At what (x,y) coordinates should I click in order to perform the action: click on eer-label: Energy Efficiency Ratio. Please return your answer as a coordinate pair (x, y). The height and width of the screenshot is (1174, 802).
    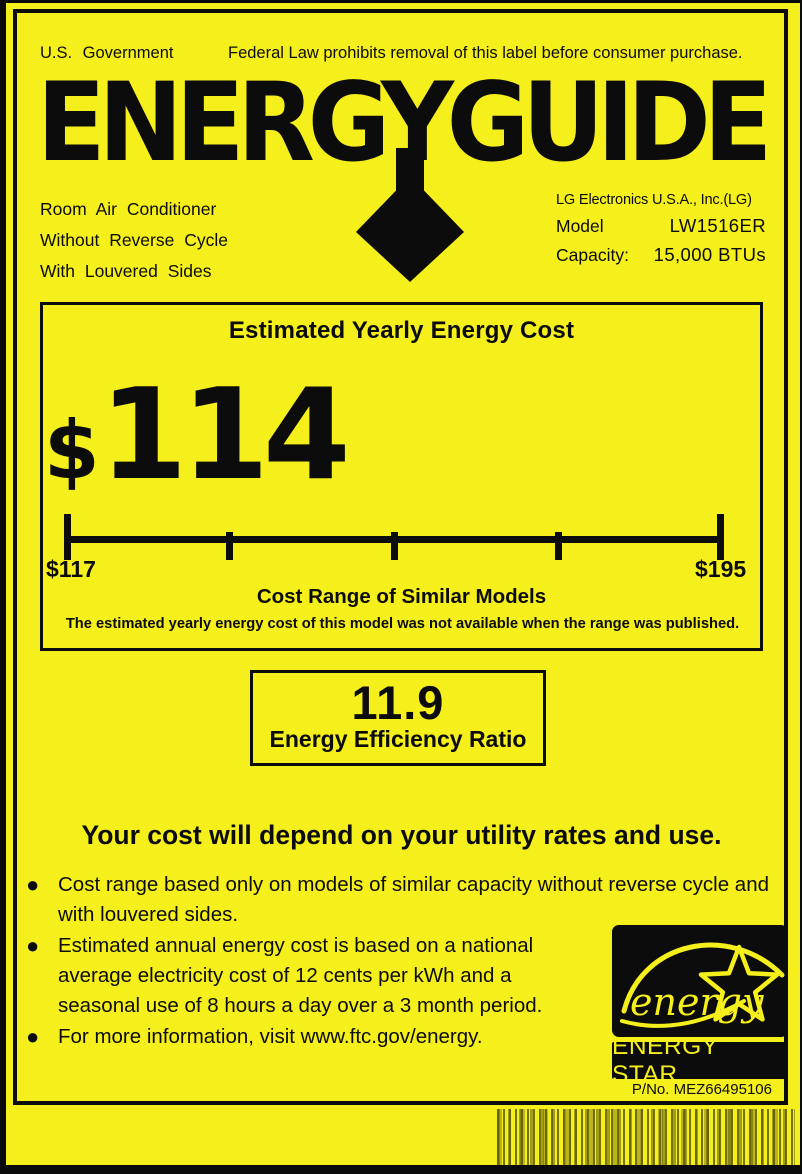
    Looking at the image, I should click on (398, 739).